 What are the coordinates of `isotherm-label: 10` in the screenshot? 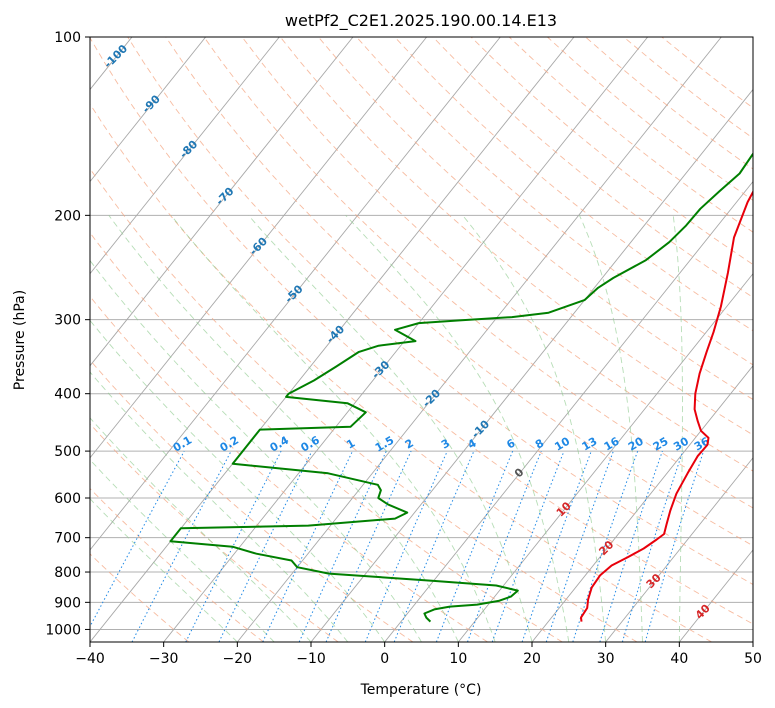 It's located at (564, 509).